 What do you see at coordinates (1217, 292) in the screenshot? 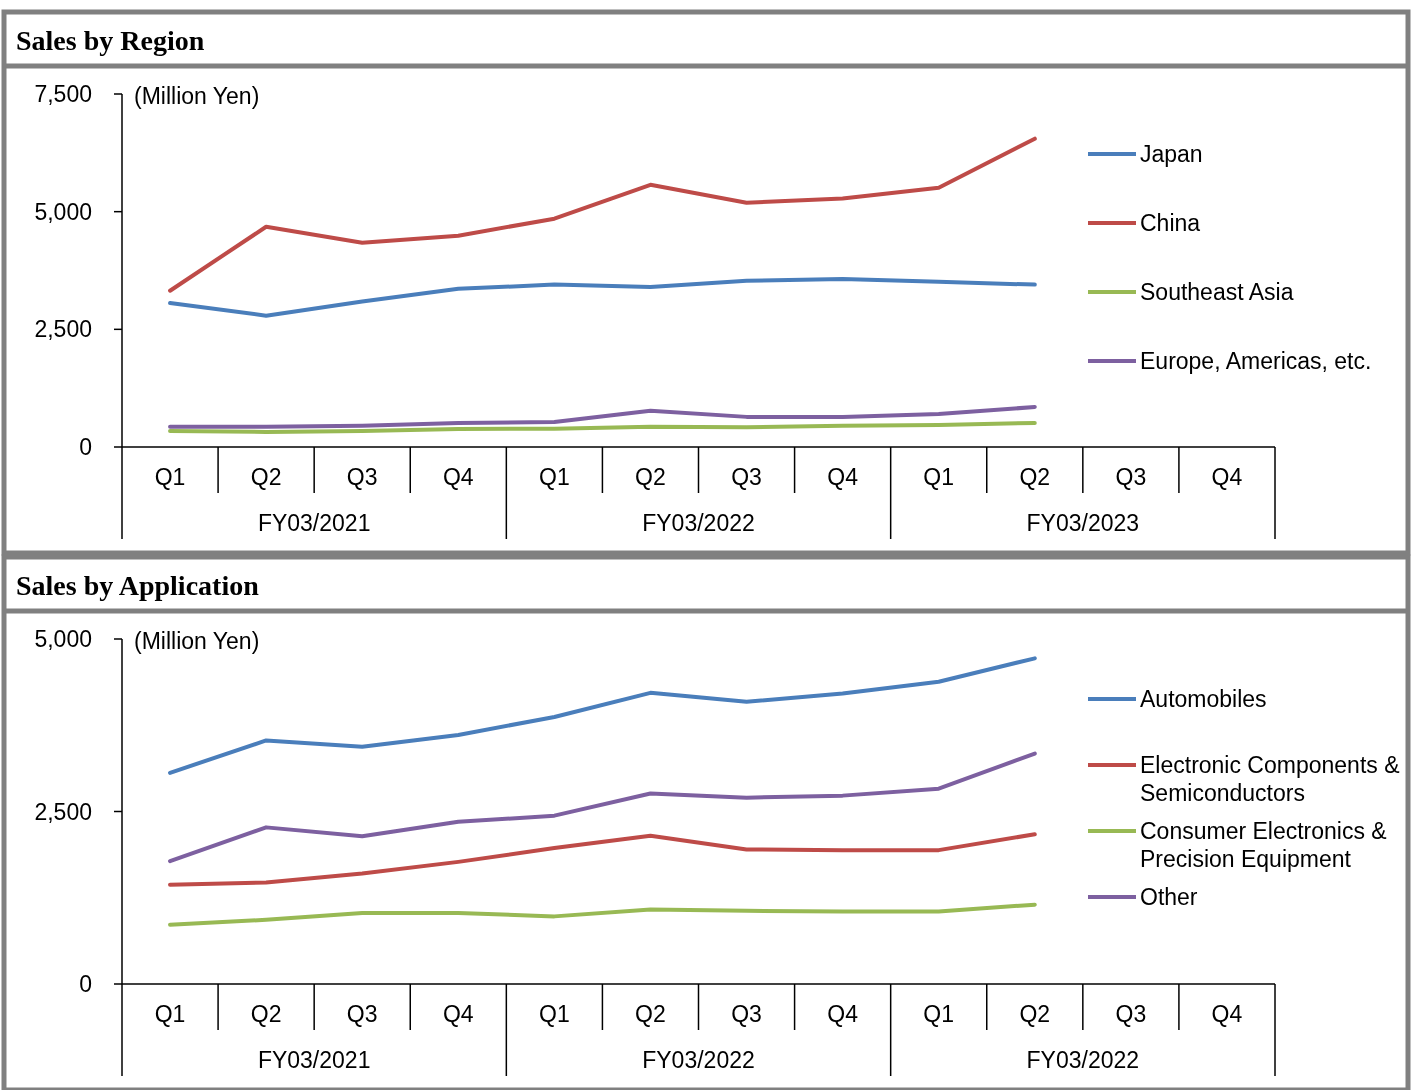
I see `legend-label: Southeast Asia` at bounding box center [1217, 292].